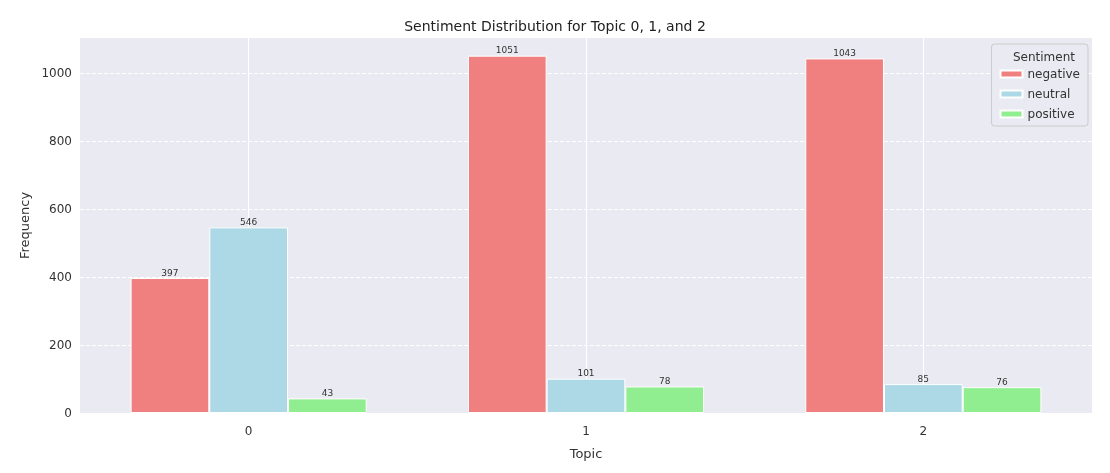 The height and width of the screenshot is (473, 1110). I want to click on data-label: 78, so click(664, 380).